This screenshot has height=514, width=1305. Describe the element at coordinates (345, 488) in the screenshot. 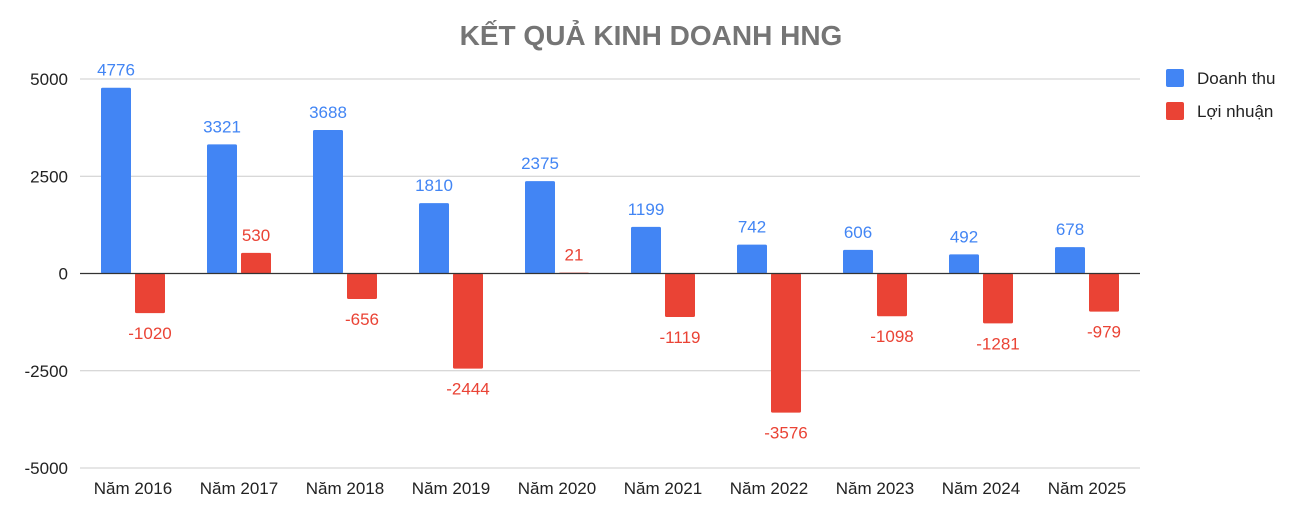

I see `x-category-label: Năm 2018` at that location.